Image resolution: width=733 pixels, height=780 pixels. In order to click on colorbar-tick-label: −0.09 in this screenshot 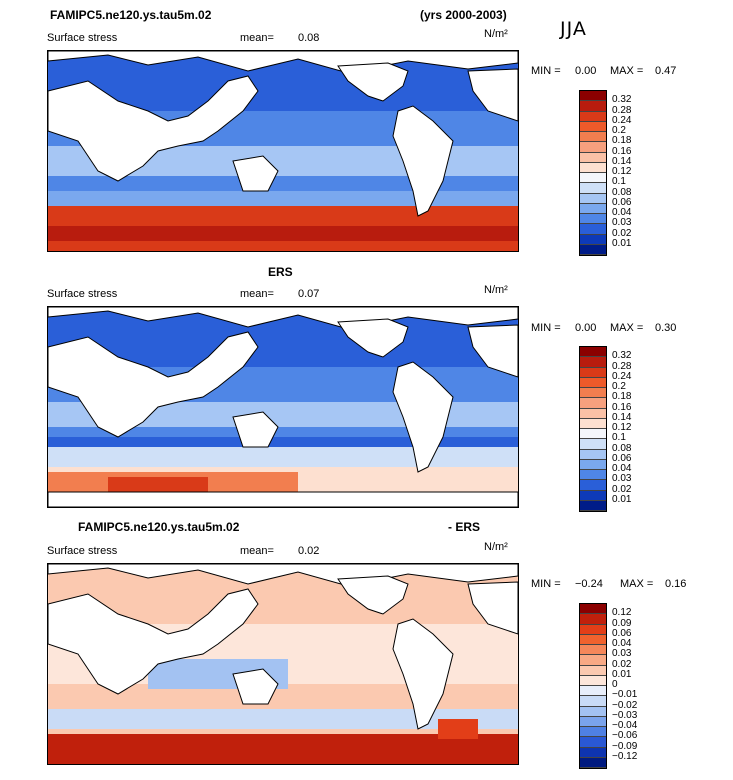, I will do `click(625, 746)`.